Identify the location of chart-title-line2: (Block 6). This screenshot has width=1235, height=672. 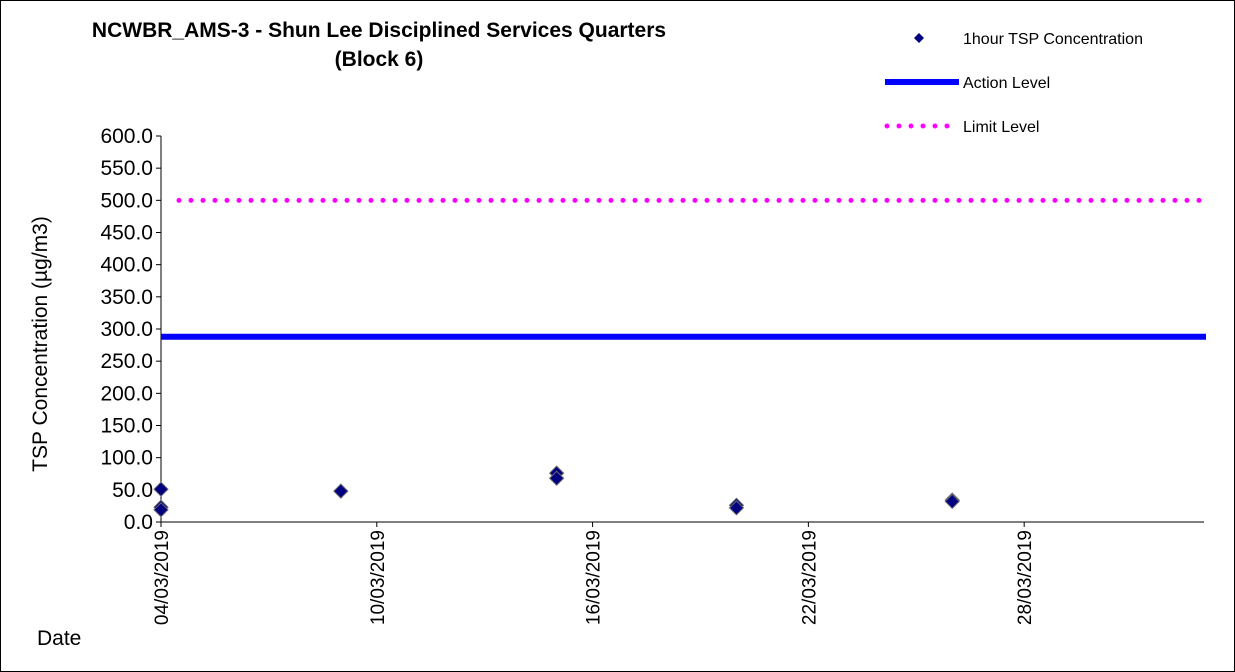
(379, 59).